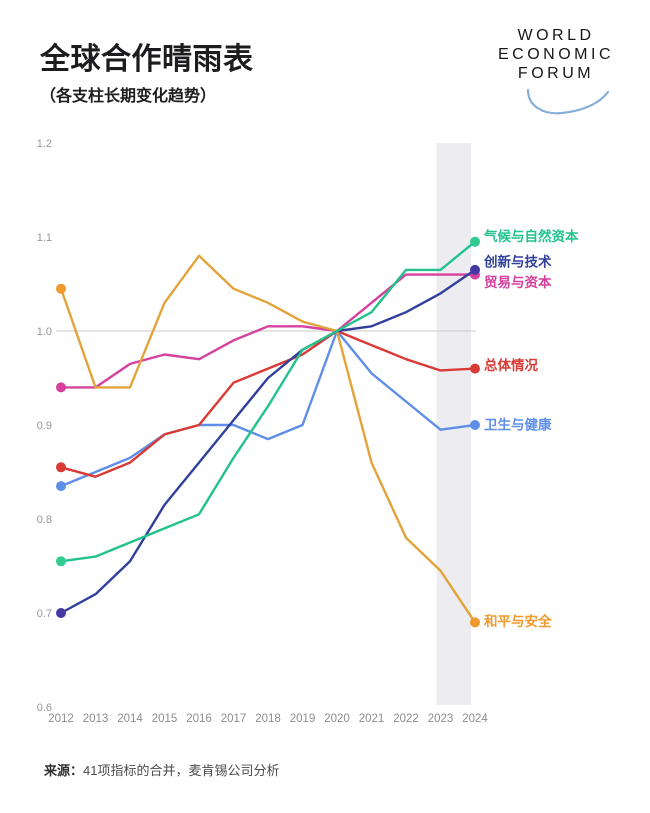 The image size is (650, 813). Describe the element at coordinates (181, 770) in the screenshot. I see `source-text: 41项指标的合并，麦肯锡公司分析` at that location.